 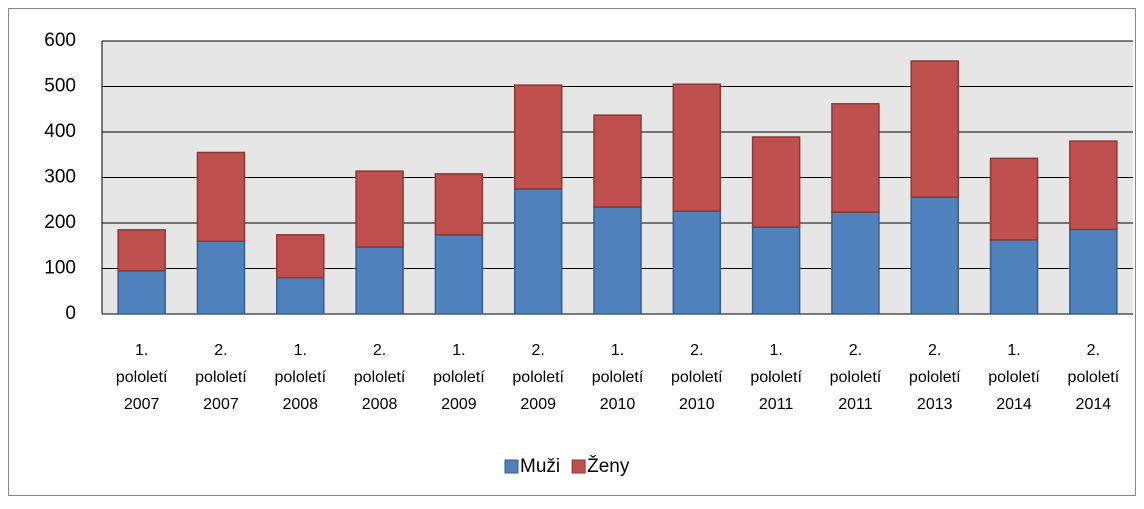 I want to click on y-tick-label: 0, so click(x=70, y=313).